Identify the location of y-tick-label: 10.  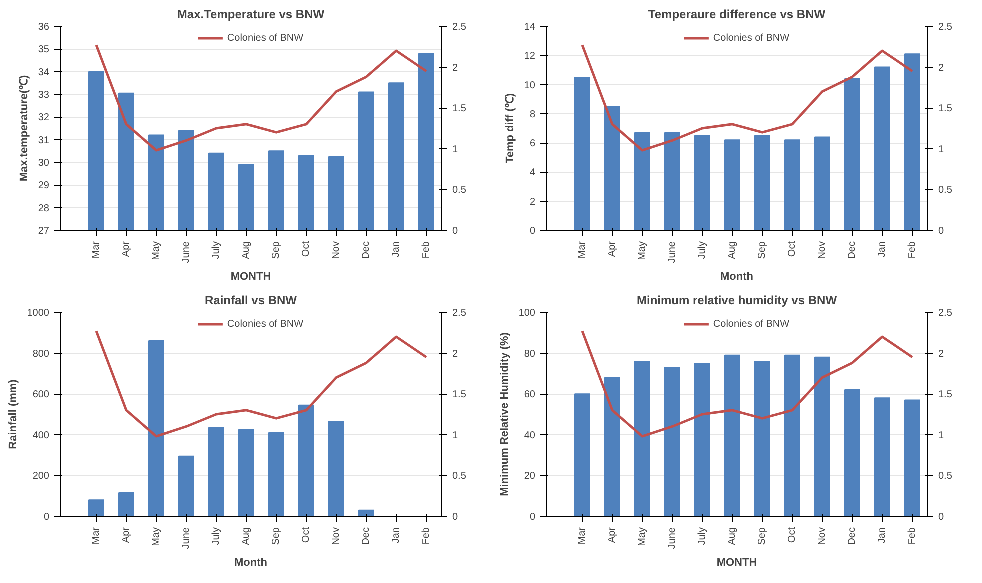
(530, 86).